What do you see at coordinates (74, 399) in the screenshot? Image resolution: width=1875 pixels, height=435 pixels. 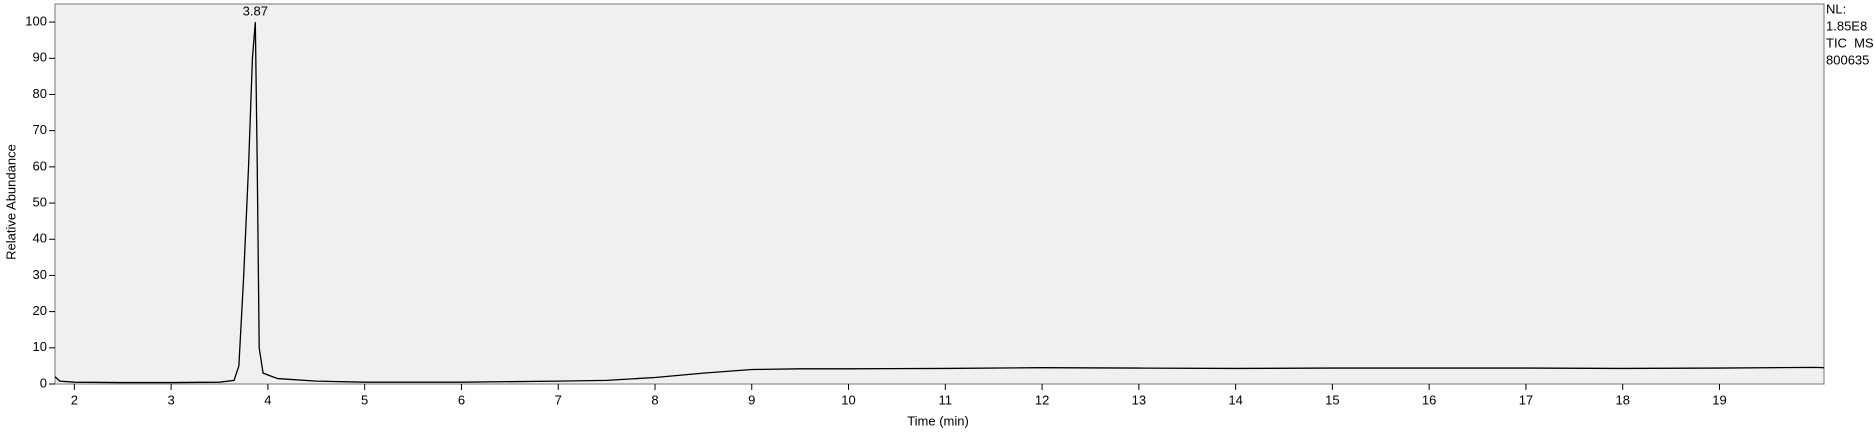 I see `x-tick-label: 2` at bounding box center [74, 399].